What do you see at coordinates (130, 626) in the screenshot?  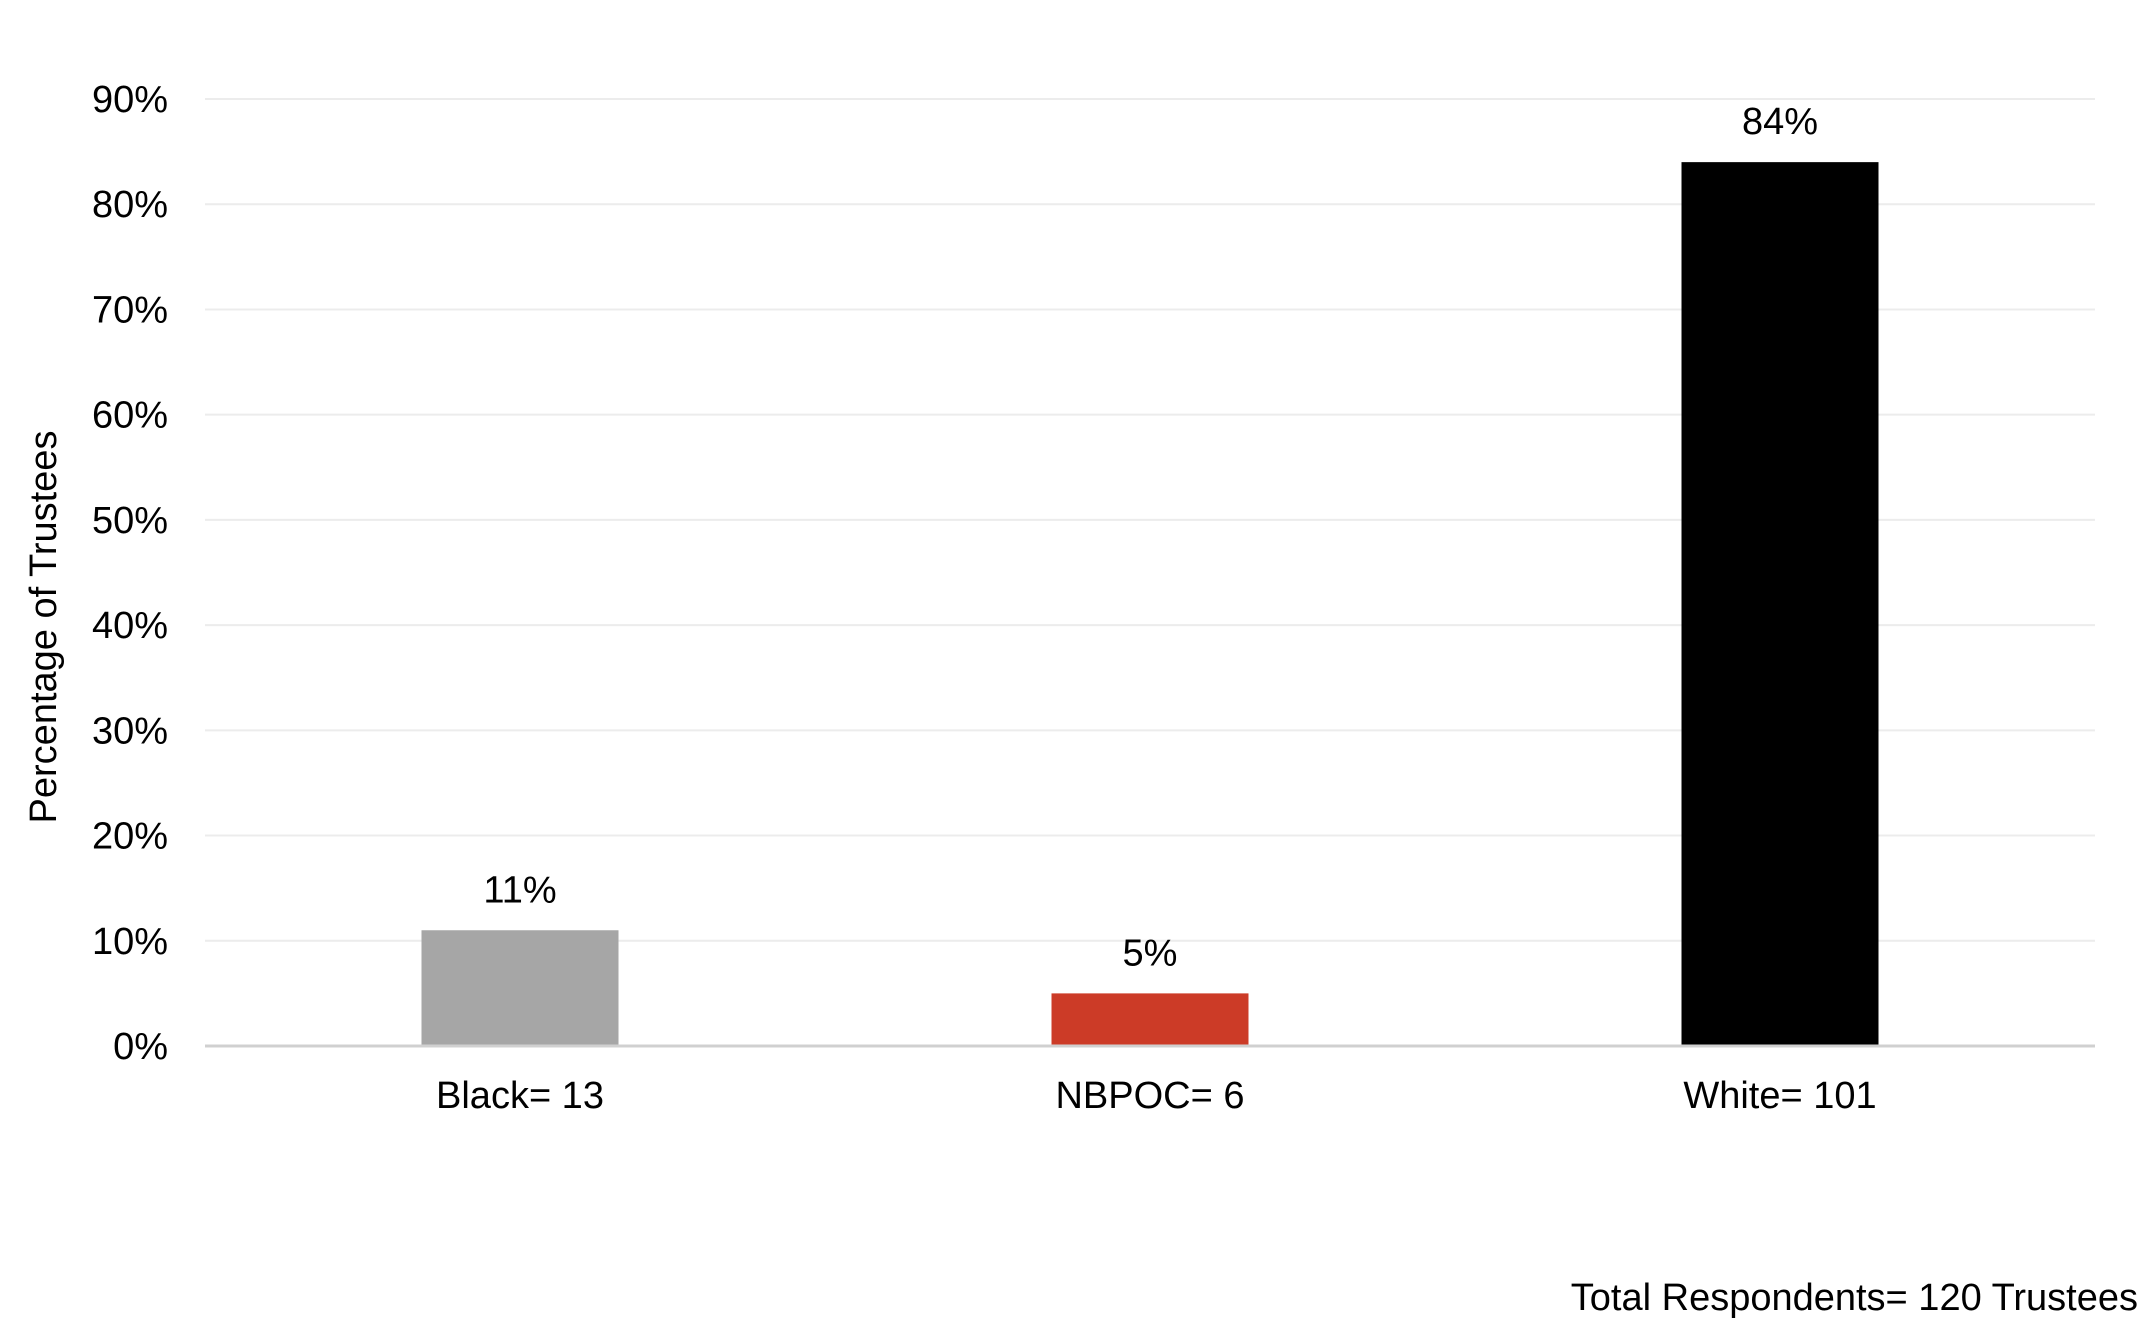 I see `y-tick-label: 40%` at bounding box center [130, 626].